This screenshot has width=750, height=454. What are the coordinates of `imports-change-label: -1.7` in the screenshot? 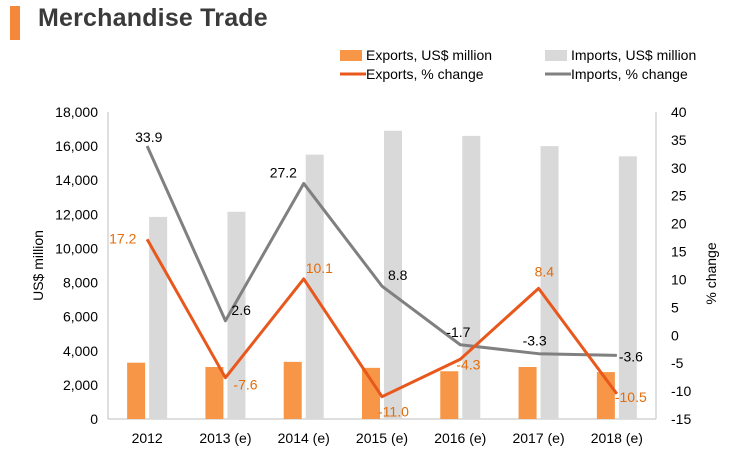 It's located at (458, 332).